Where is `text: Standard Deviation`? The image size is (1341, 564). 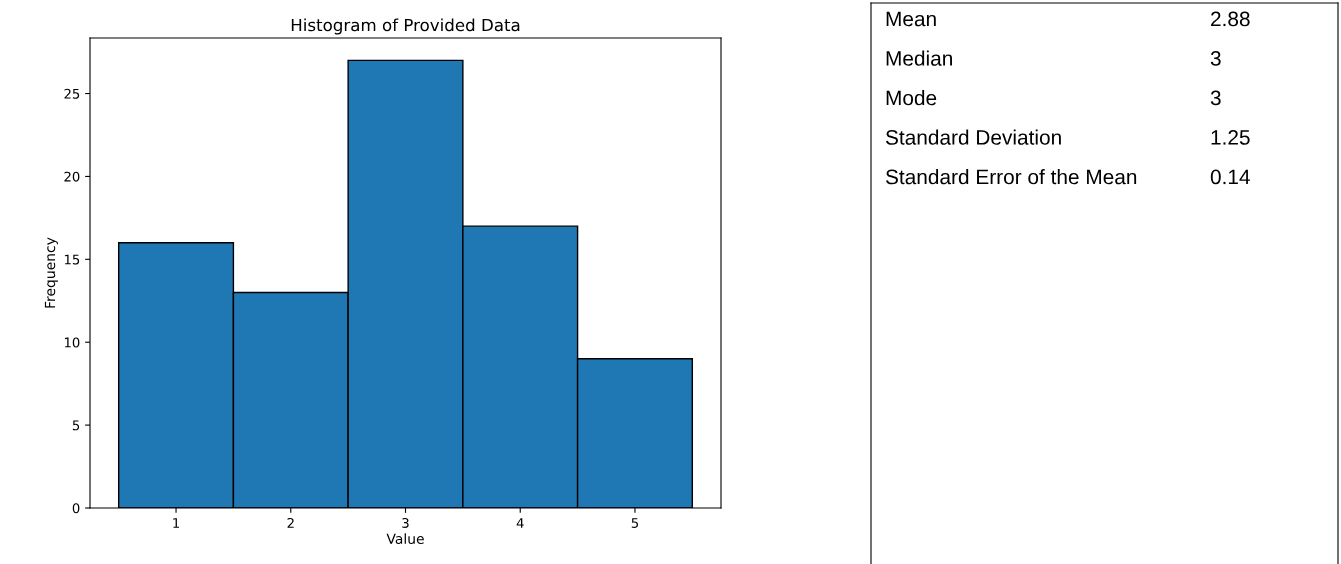 text: Standard Deviation is located at coordinates (973, 137).